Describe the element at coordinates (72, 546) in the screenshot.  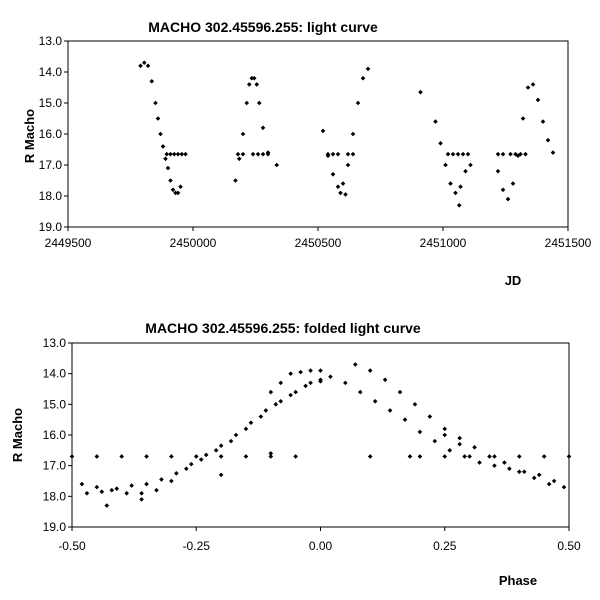
I see `chart-1-x-tick-label: -0.50` at that location.